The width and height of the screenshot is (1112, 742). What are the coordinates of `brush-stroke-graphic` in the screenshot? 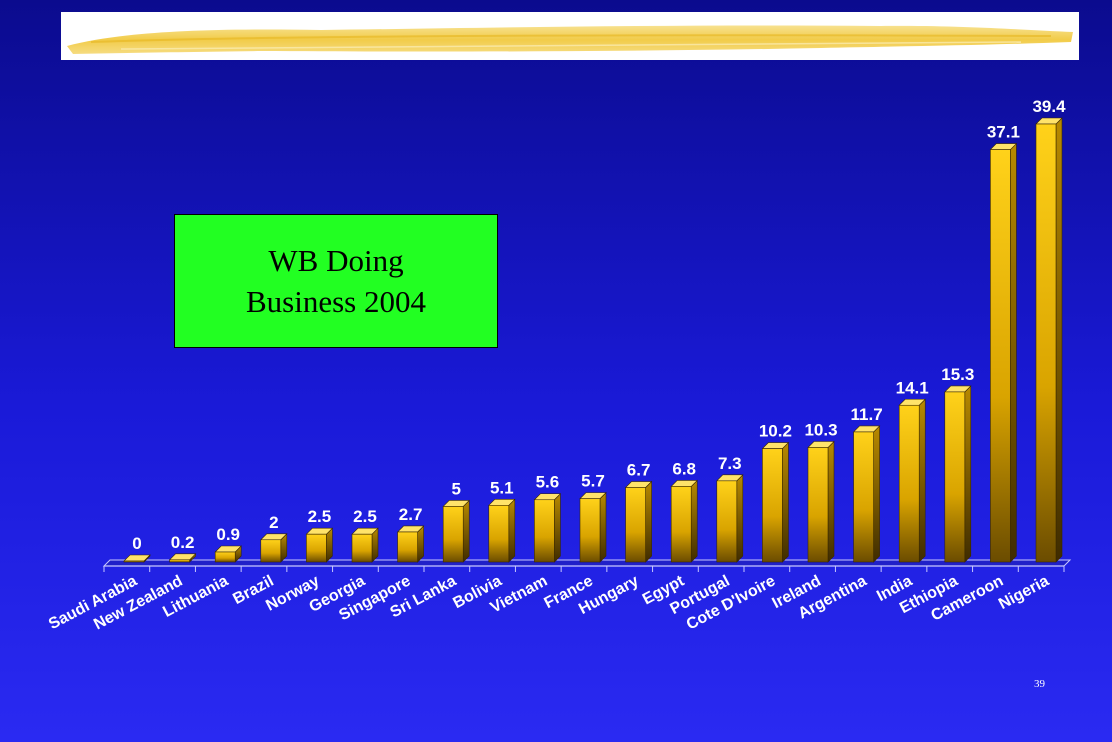 It's located at (570, 39).